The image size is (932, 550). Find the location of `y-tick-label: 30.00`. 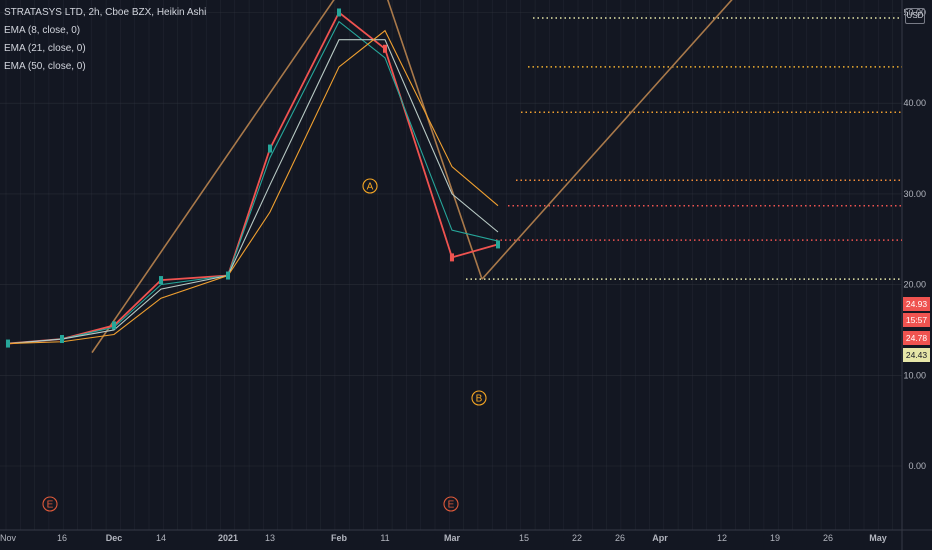

y-tick-label: 30.00 is located at coordinates (914, 194).